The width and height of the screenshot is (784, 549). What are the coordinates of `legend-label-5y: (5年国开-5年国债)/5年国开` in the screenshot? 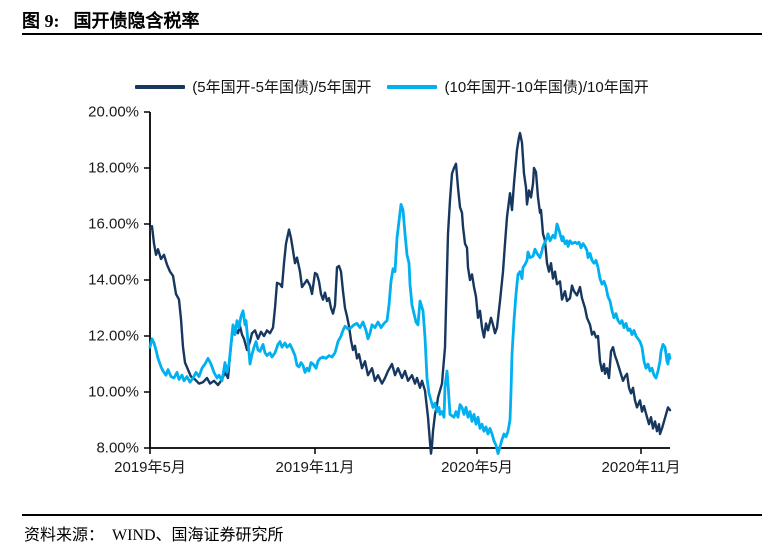 It's located at (282, 87).